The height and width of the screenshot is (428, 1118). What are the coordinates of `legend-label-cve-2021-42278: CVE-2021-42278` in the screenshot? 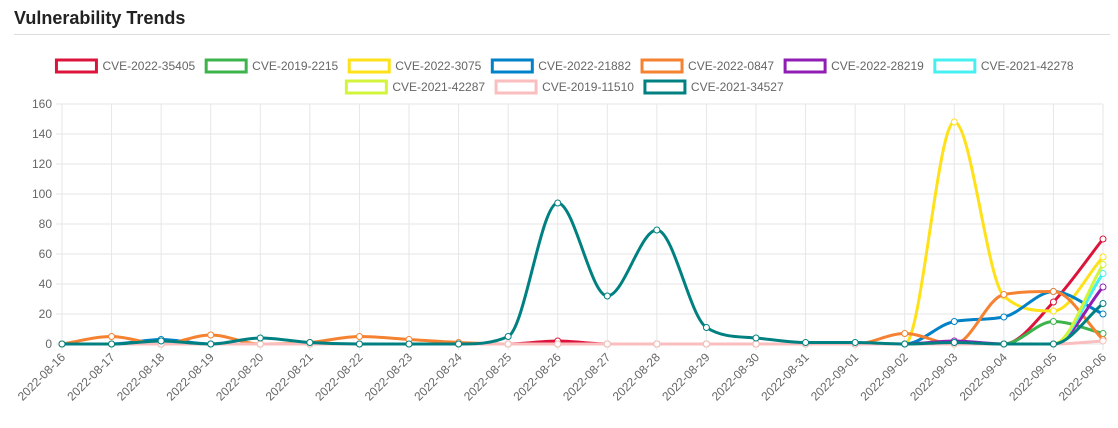 It's located at (1027, 66).